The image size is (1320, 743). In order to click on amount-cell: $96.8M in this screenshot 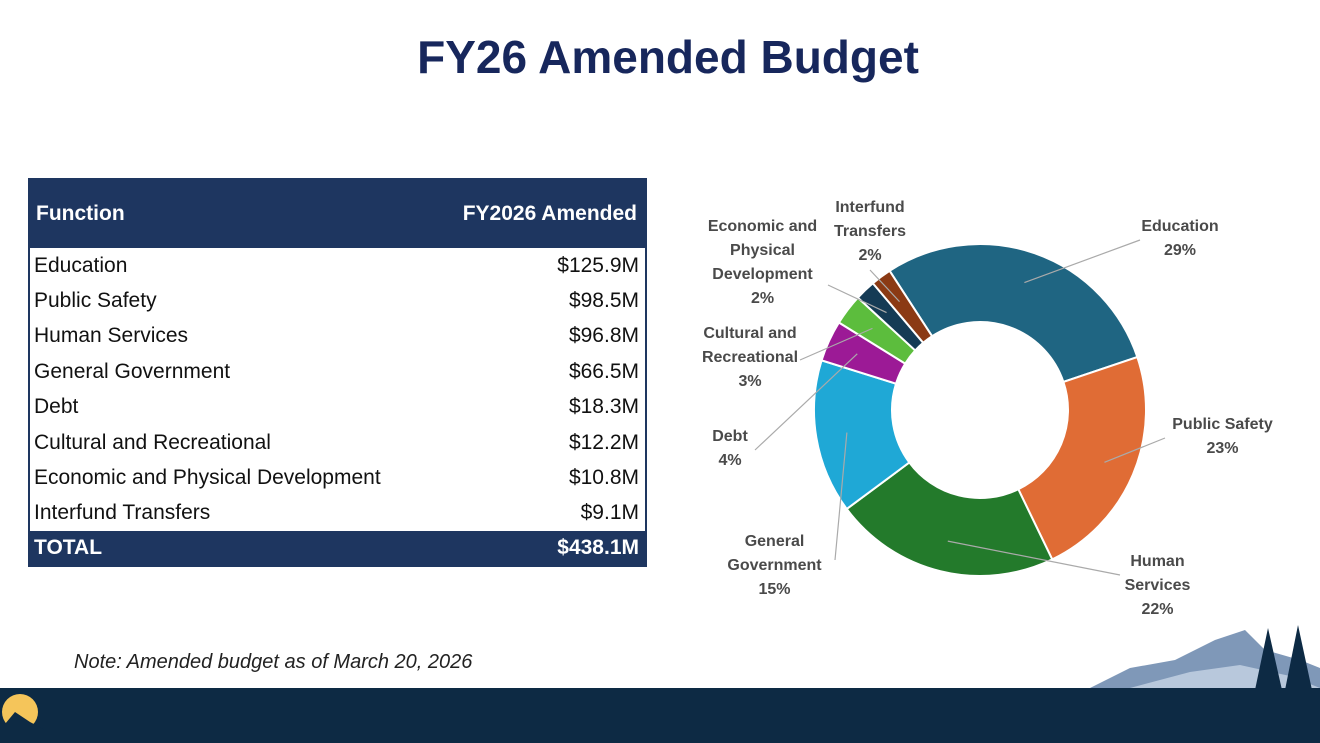, I will do `click(603, 336)`.